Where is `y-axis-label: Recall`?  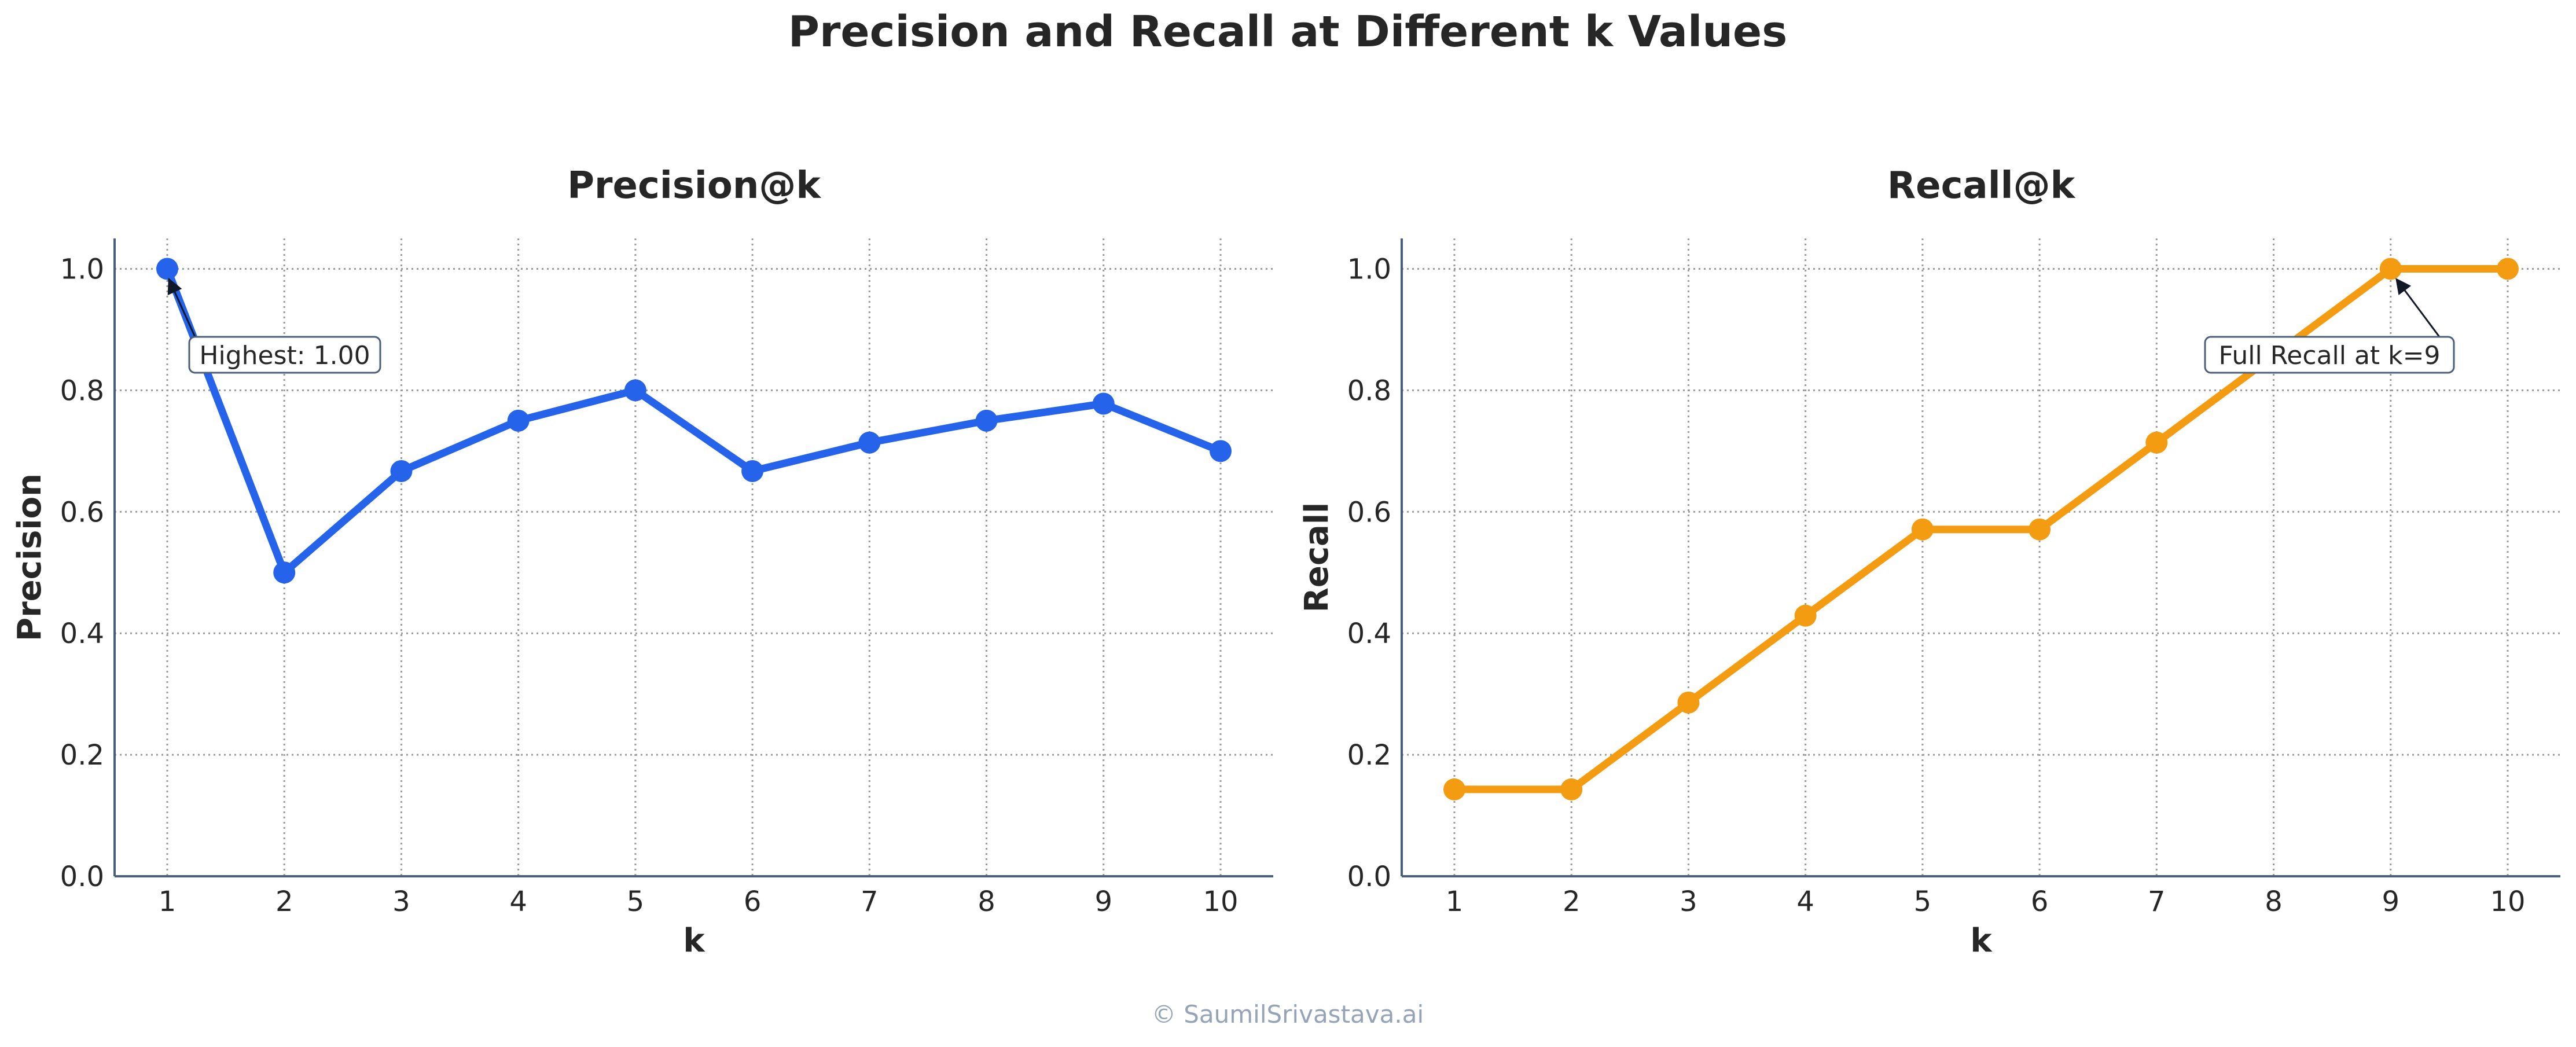
y-axis-label: Recall is located at coordinates (1317, 557).